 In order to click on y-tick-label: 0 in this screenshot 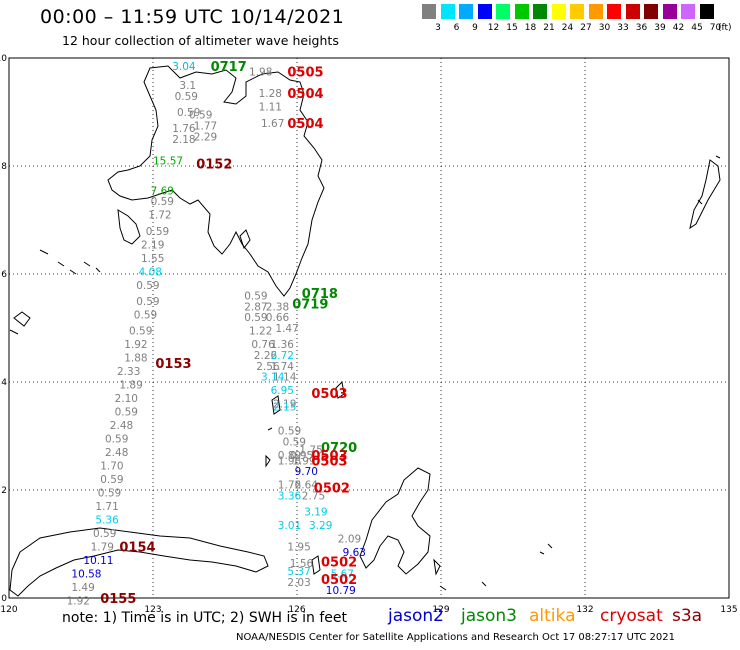, I will do `click(4, 599)`.